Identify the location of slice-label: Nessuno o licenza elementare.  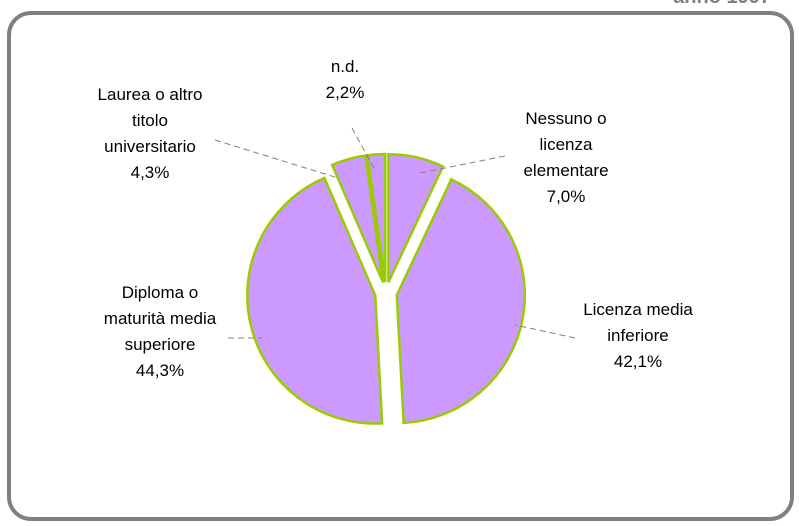
(566, 144).